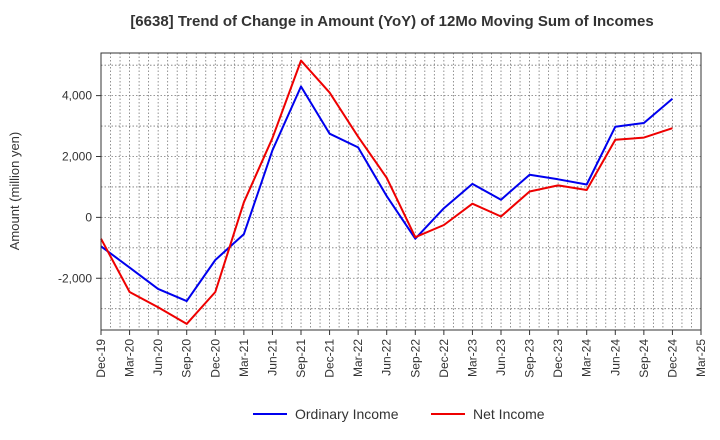  What do you see at coordinates (75, 278) in the screenshot?
I see `y-tick-label: -2,000` at bounding box center [75, 278].